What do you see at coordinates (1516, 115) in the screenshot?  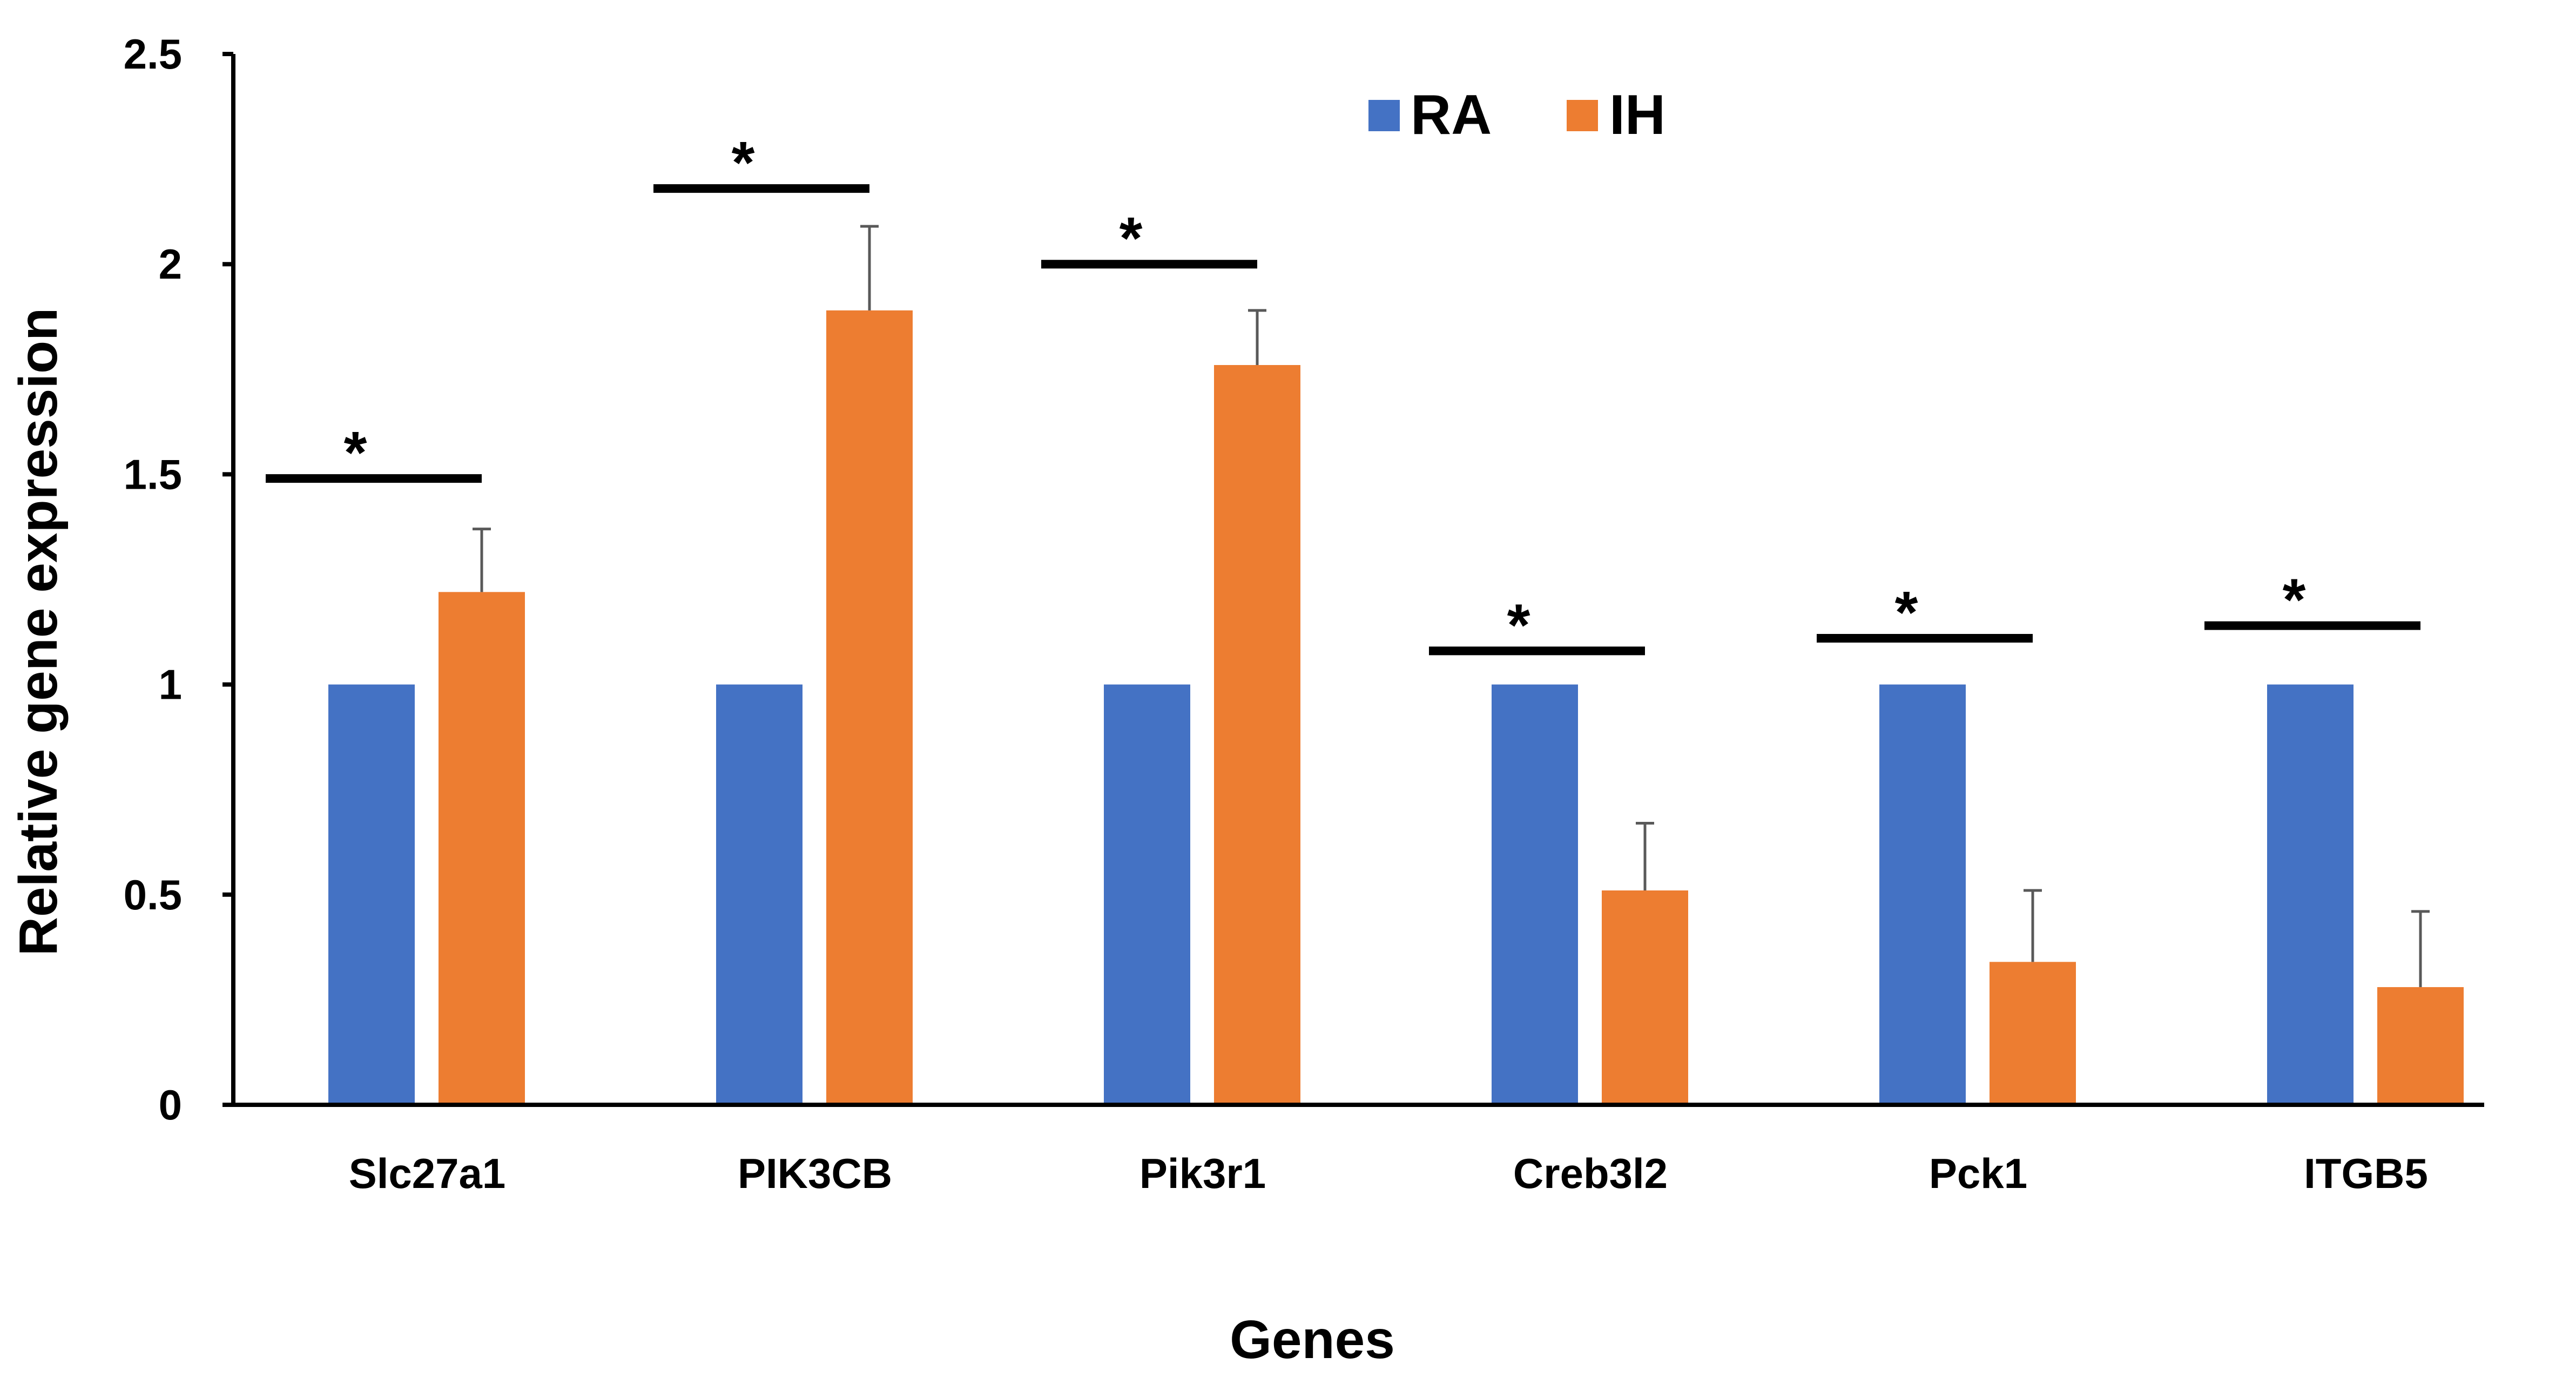 I see `legend: RA IH` at bounding box center [1516, 115].